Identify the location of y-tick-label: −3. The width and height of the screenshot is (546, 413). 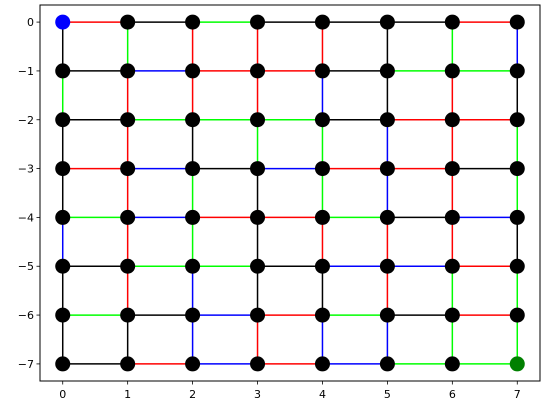
(26, 169).